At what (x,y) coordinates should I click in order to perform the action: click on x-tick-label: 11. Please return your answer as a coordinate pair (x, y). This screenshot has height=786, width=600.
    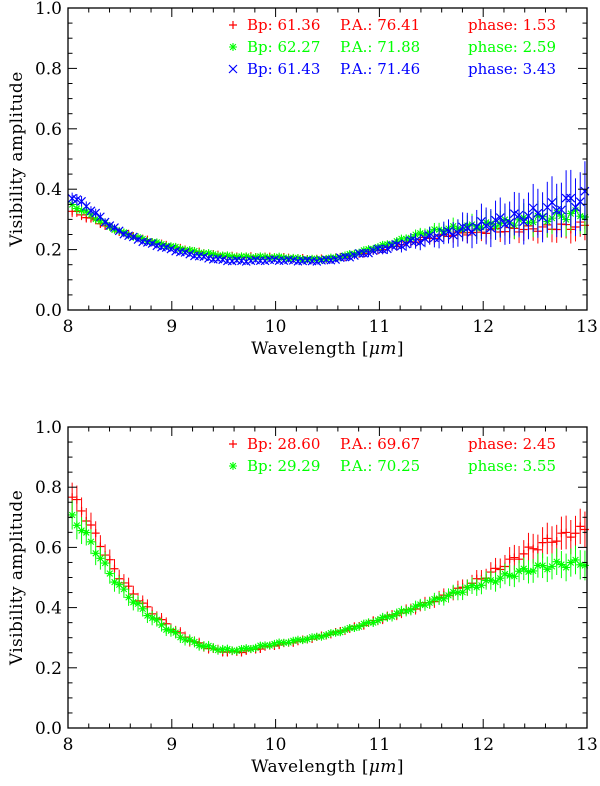
    Looking at the image, I should click on (380, 327).